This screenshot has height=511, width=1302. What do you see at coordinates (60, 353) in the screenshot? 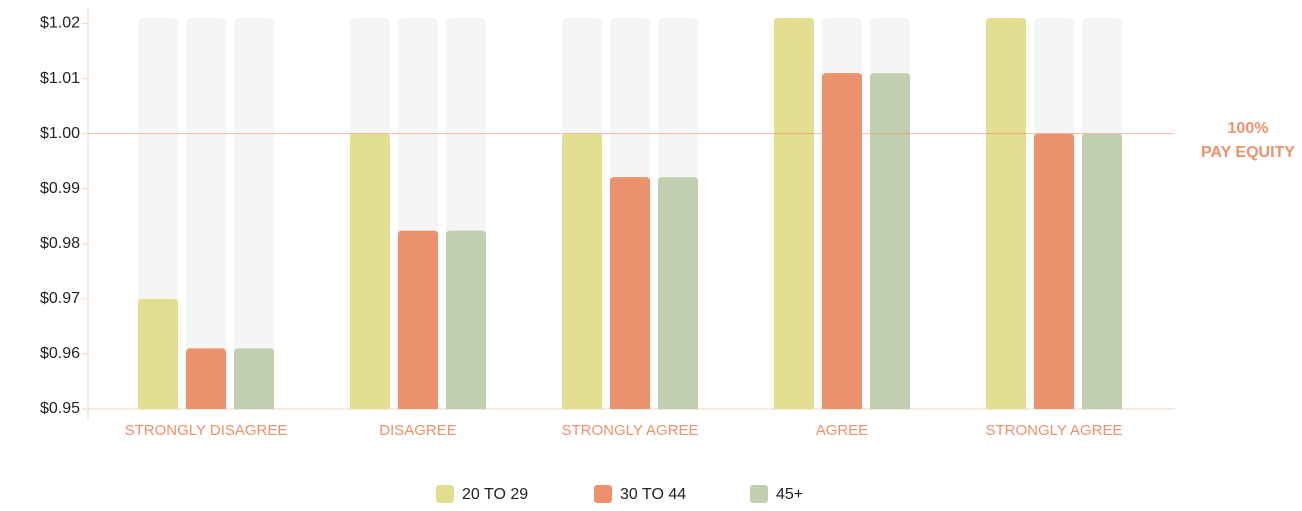
I see `y-tick-label: $0.96` at bounding box center [60, 353].